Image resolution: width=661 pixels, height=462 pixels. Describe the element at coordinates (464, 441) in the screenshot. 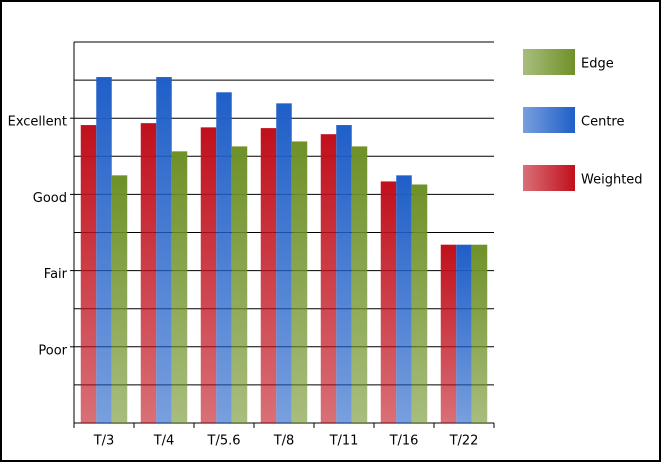

I see `x-tick-label: T/22` at that location.